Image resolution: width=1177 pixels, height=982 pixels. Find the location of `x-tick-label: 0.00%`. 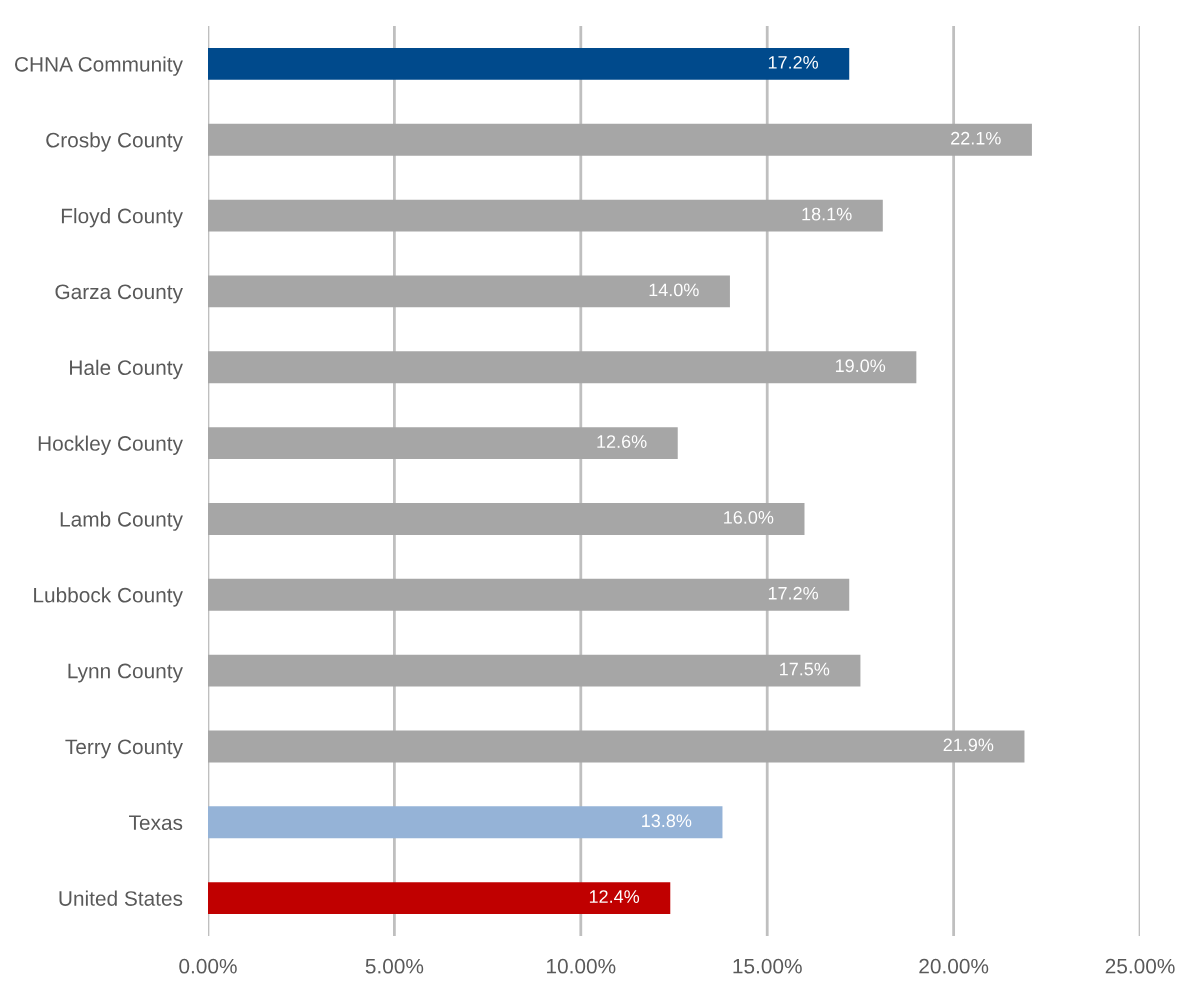

x-tick-label: 0.00% is located at coordinates (208, 966).